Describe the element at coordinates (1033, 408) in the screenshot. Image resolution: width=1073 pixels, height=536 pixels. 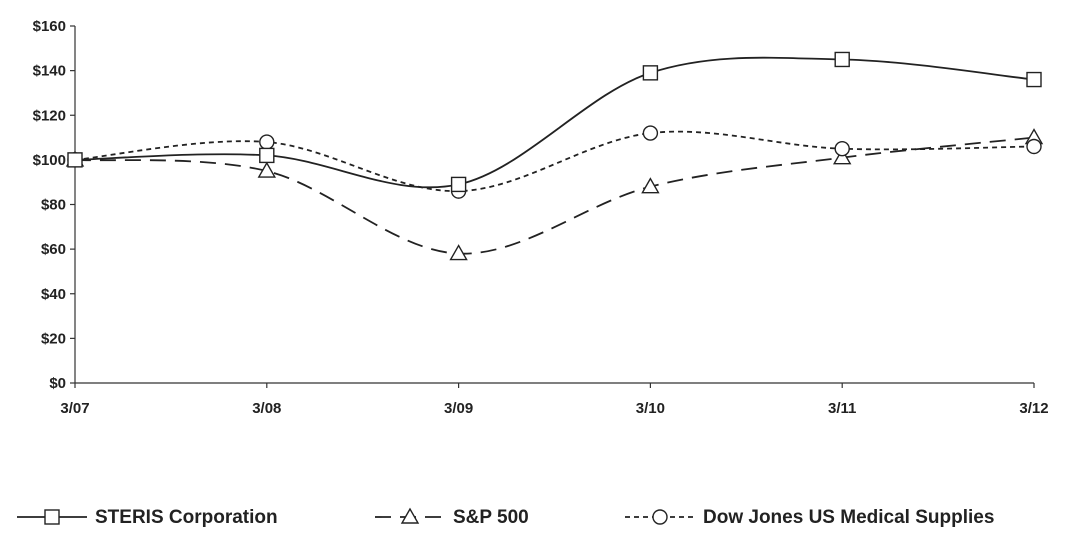
I see `x-tick-label: 3/12` at that location.